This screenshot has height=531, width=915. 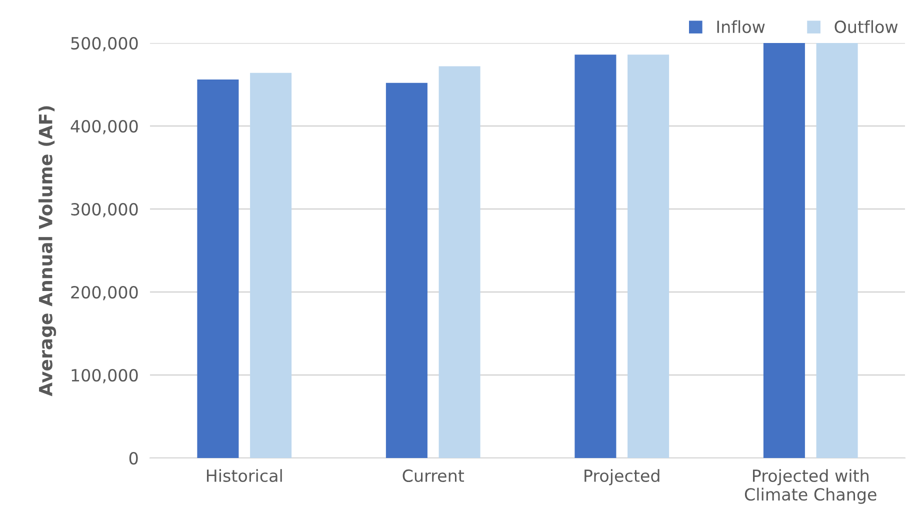 What do you see at coordinates (244, 475) in the screenshot?
I see `x-tick-label: Historical` at bounding box center [244, 475].